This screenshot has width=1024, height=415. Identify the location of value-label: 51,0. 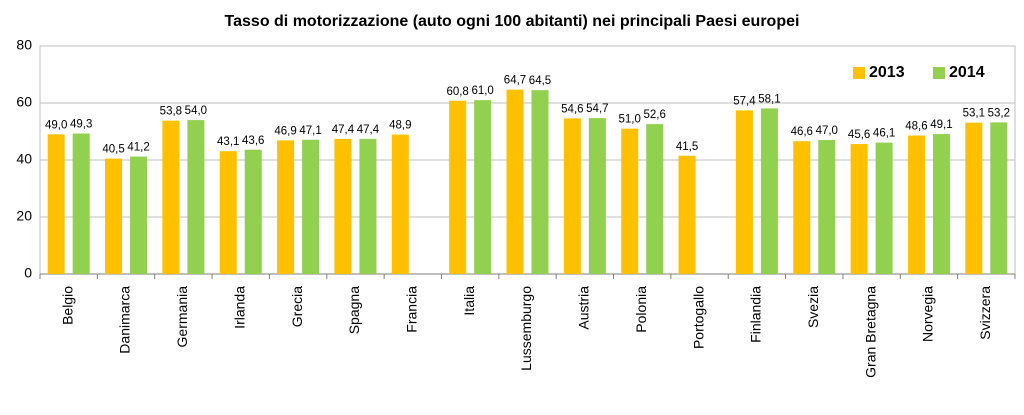
(630, 120).